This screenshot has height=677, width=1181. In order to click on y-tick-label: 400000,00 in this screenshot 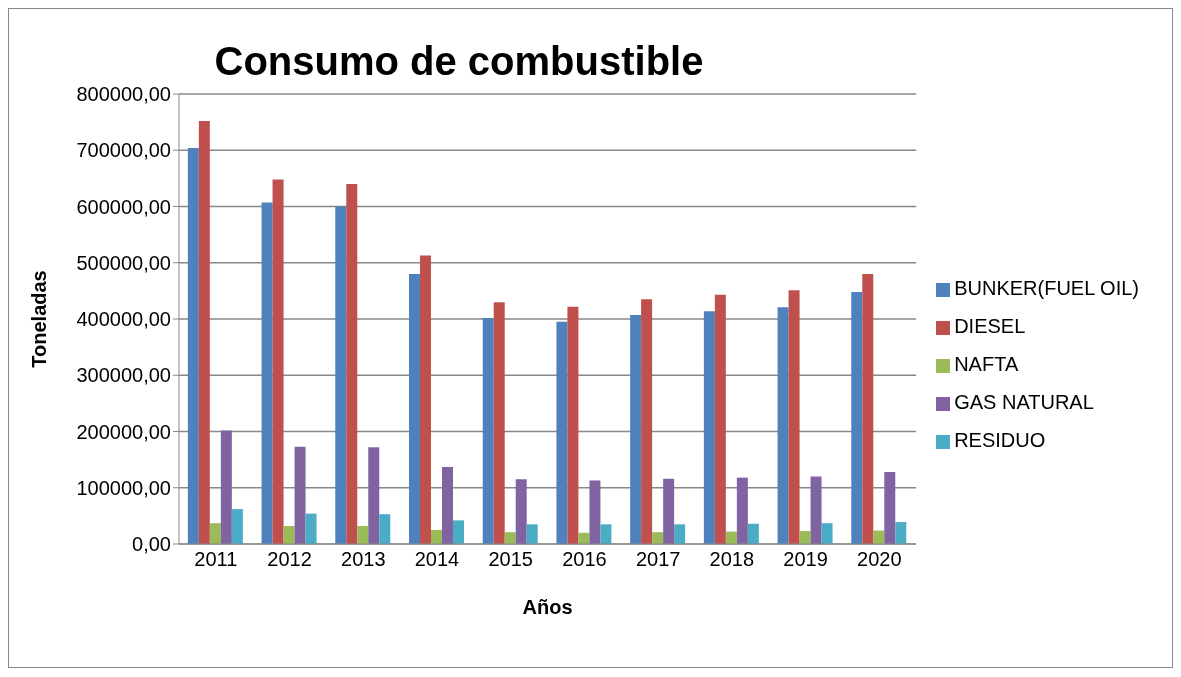, I will do `click(123, 319)`.